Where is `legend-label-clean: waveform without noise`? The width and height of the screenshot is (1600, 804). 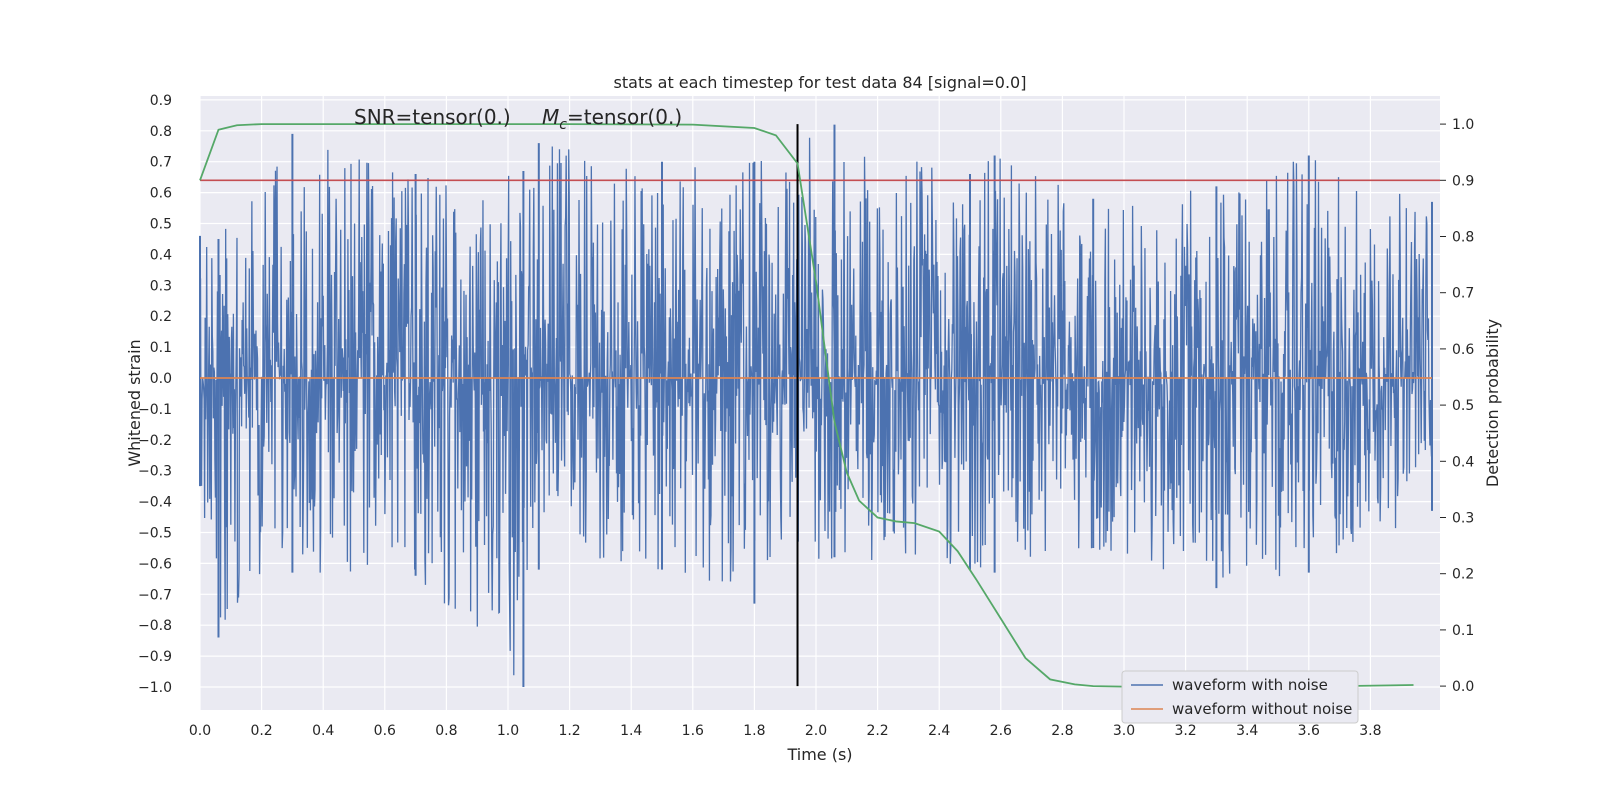
legend-label-clean: waveform without noise is located at coordinates (1262, 709).